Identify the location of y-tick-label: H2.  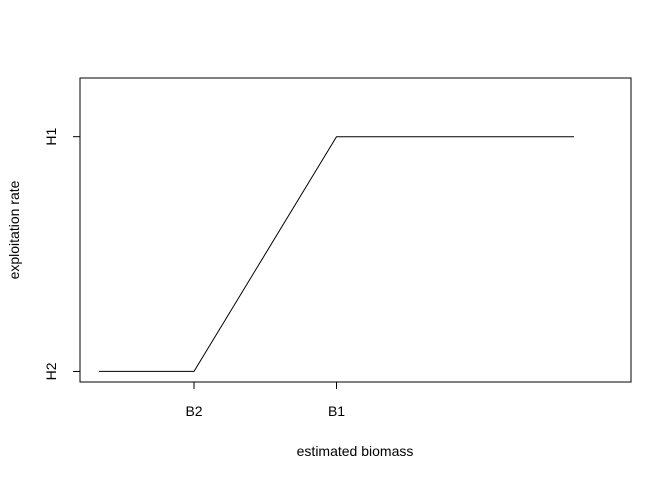
(51, 371).